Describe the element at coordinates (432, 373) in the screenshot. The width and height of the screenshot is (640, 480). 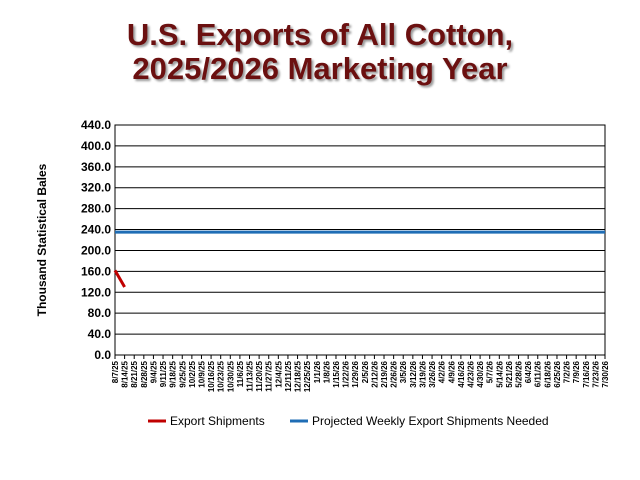
I see `x-tick-label: 3/26/26` at that location.